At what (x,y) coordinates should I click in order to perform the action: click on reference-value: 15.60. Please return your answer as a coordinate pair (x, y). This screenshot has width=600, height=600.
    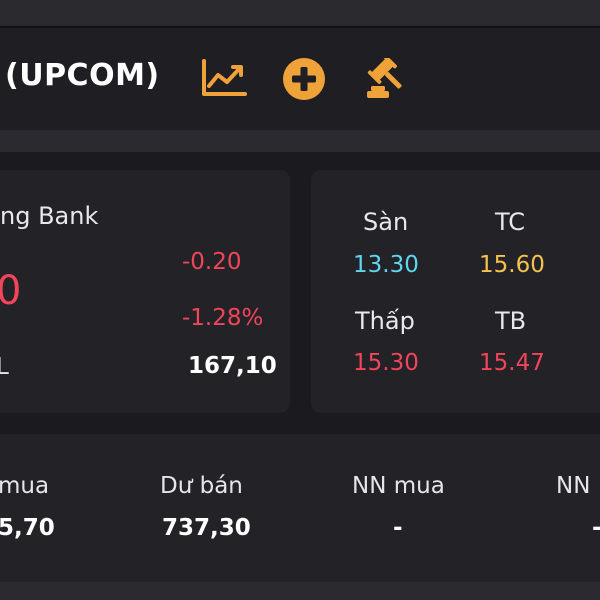
    Looking at the image, I should click on (512, 265).